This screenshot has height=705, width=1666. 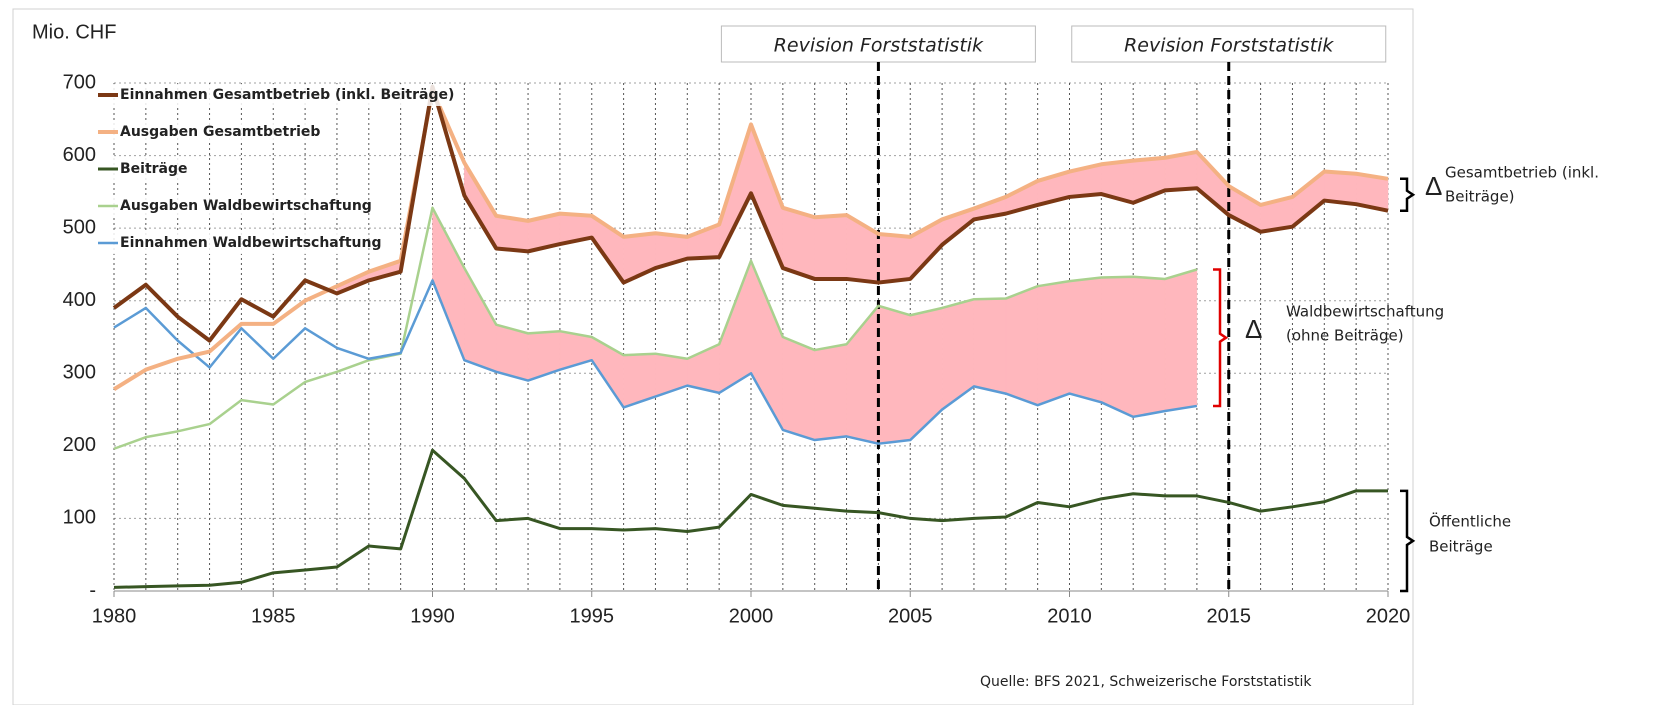 What do you see at coordinates (154, 169) in the screenshot?
I see `legend-label: Beiträge` at bounding box center [154, 169].